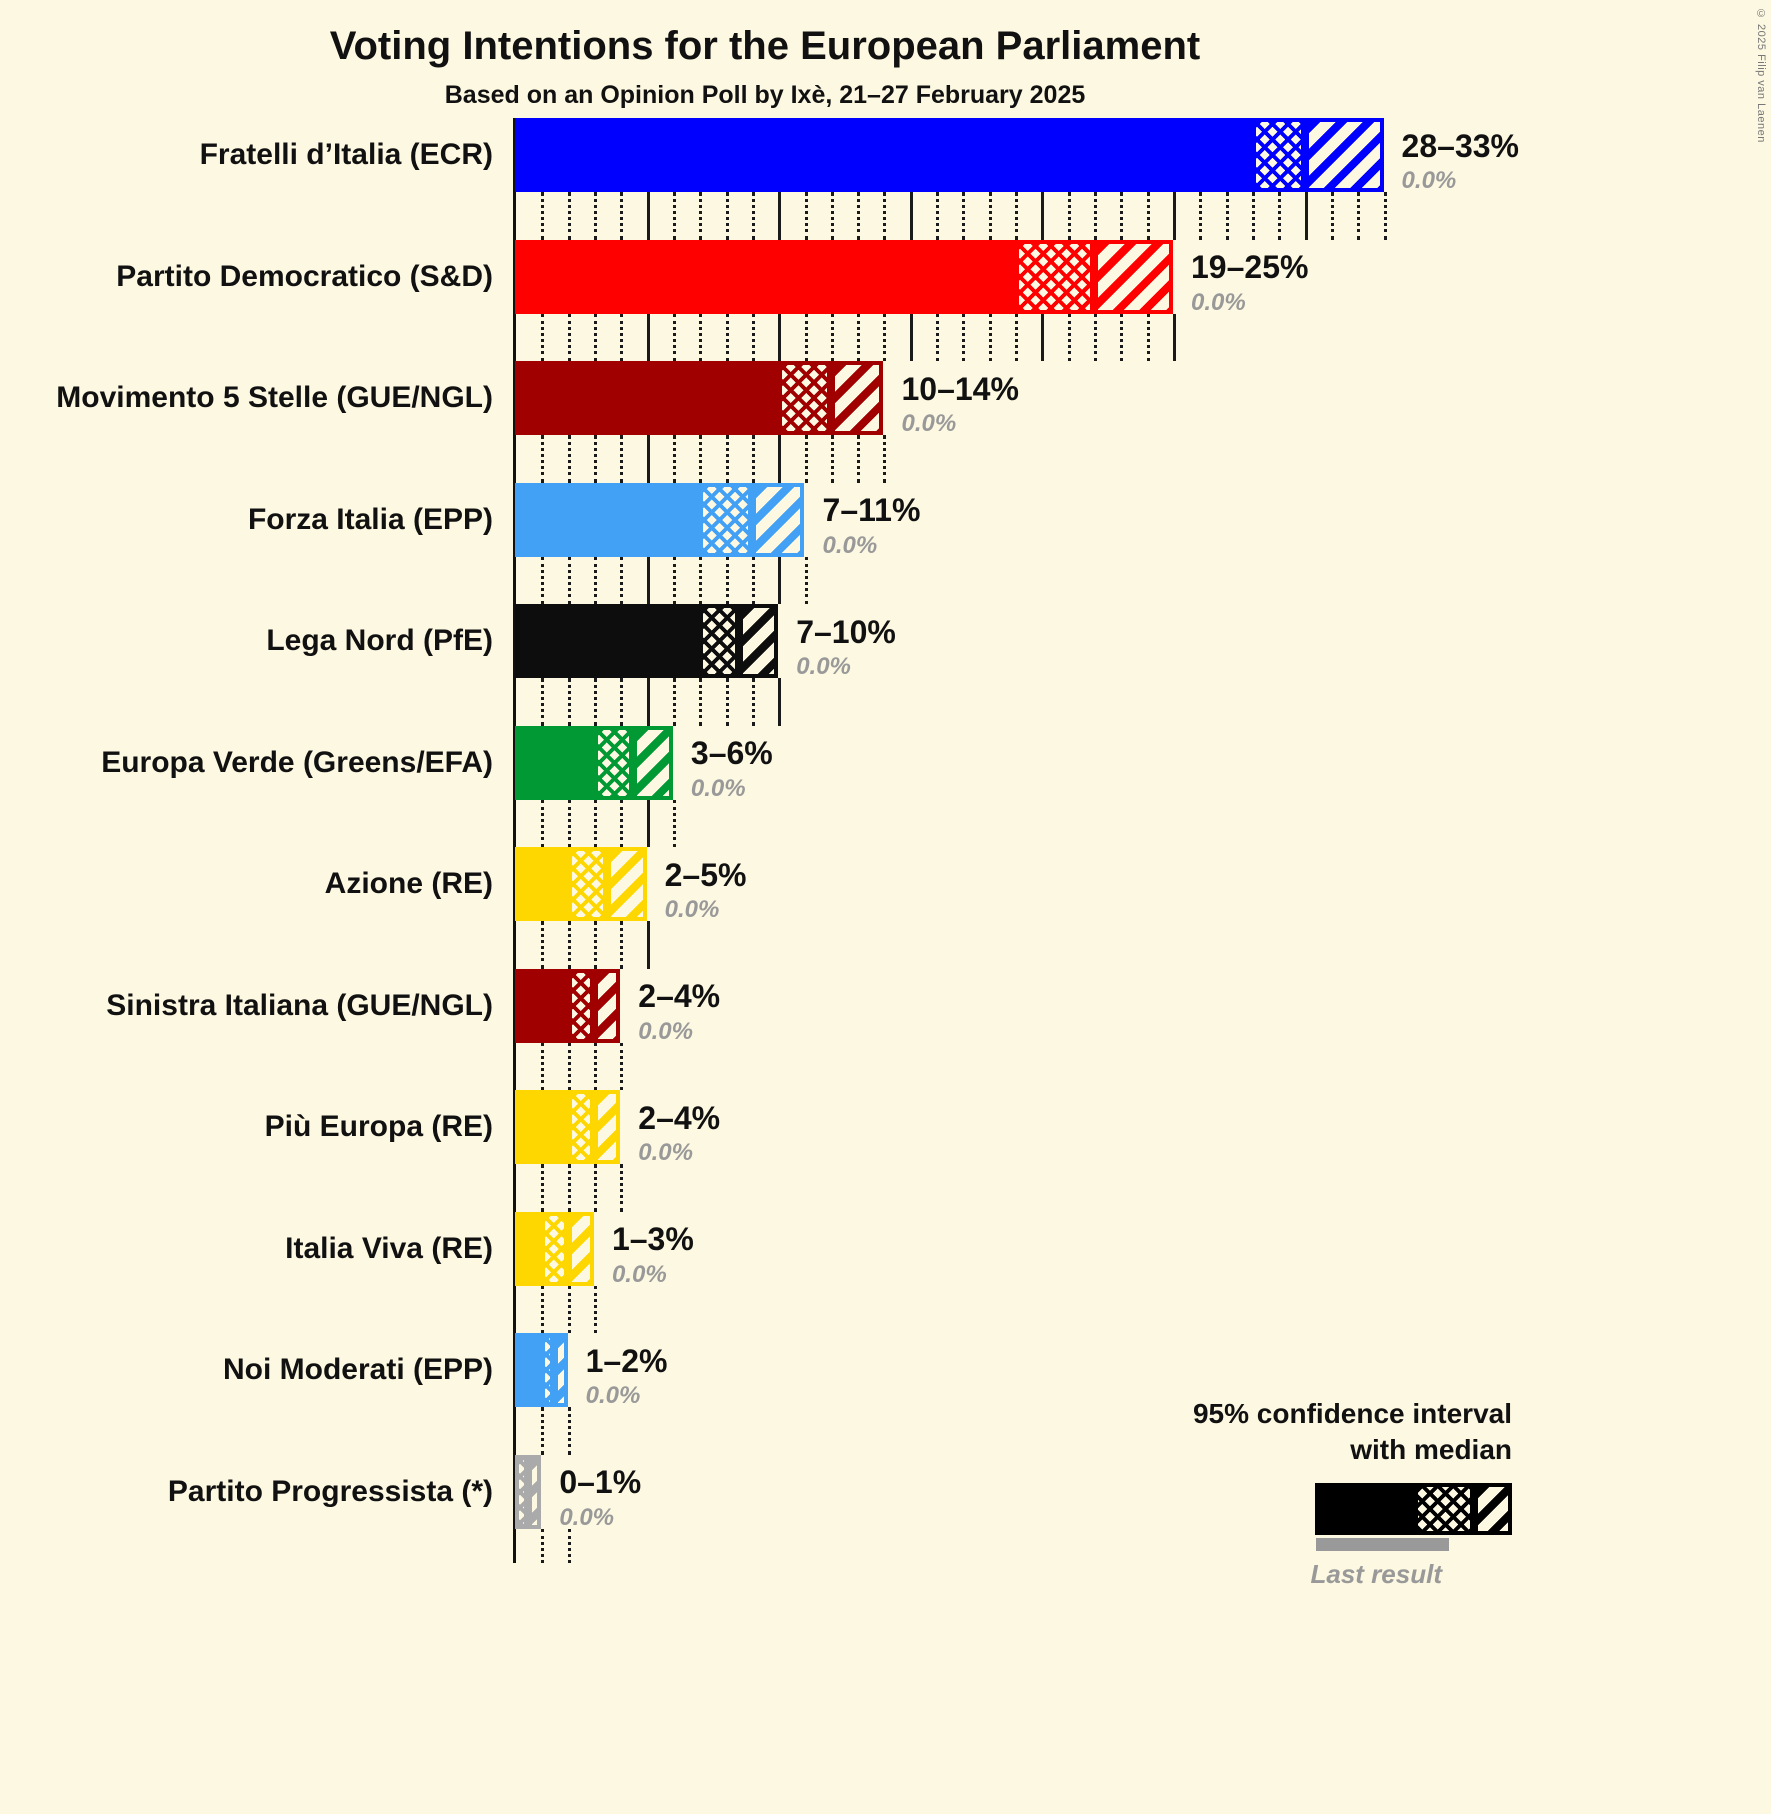 The height and width of the screenshot is (1814, 1771). I want to click on value-label: 2–4% 0.0%, so click(679, 1013).